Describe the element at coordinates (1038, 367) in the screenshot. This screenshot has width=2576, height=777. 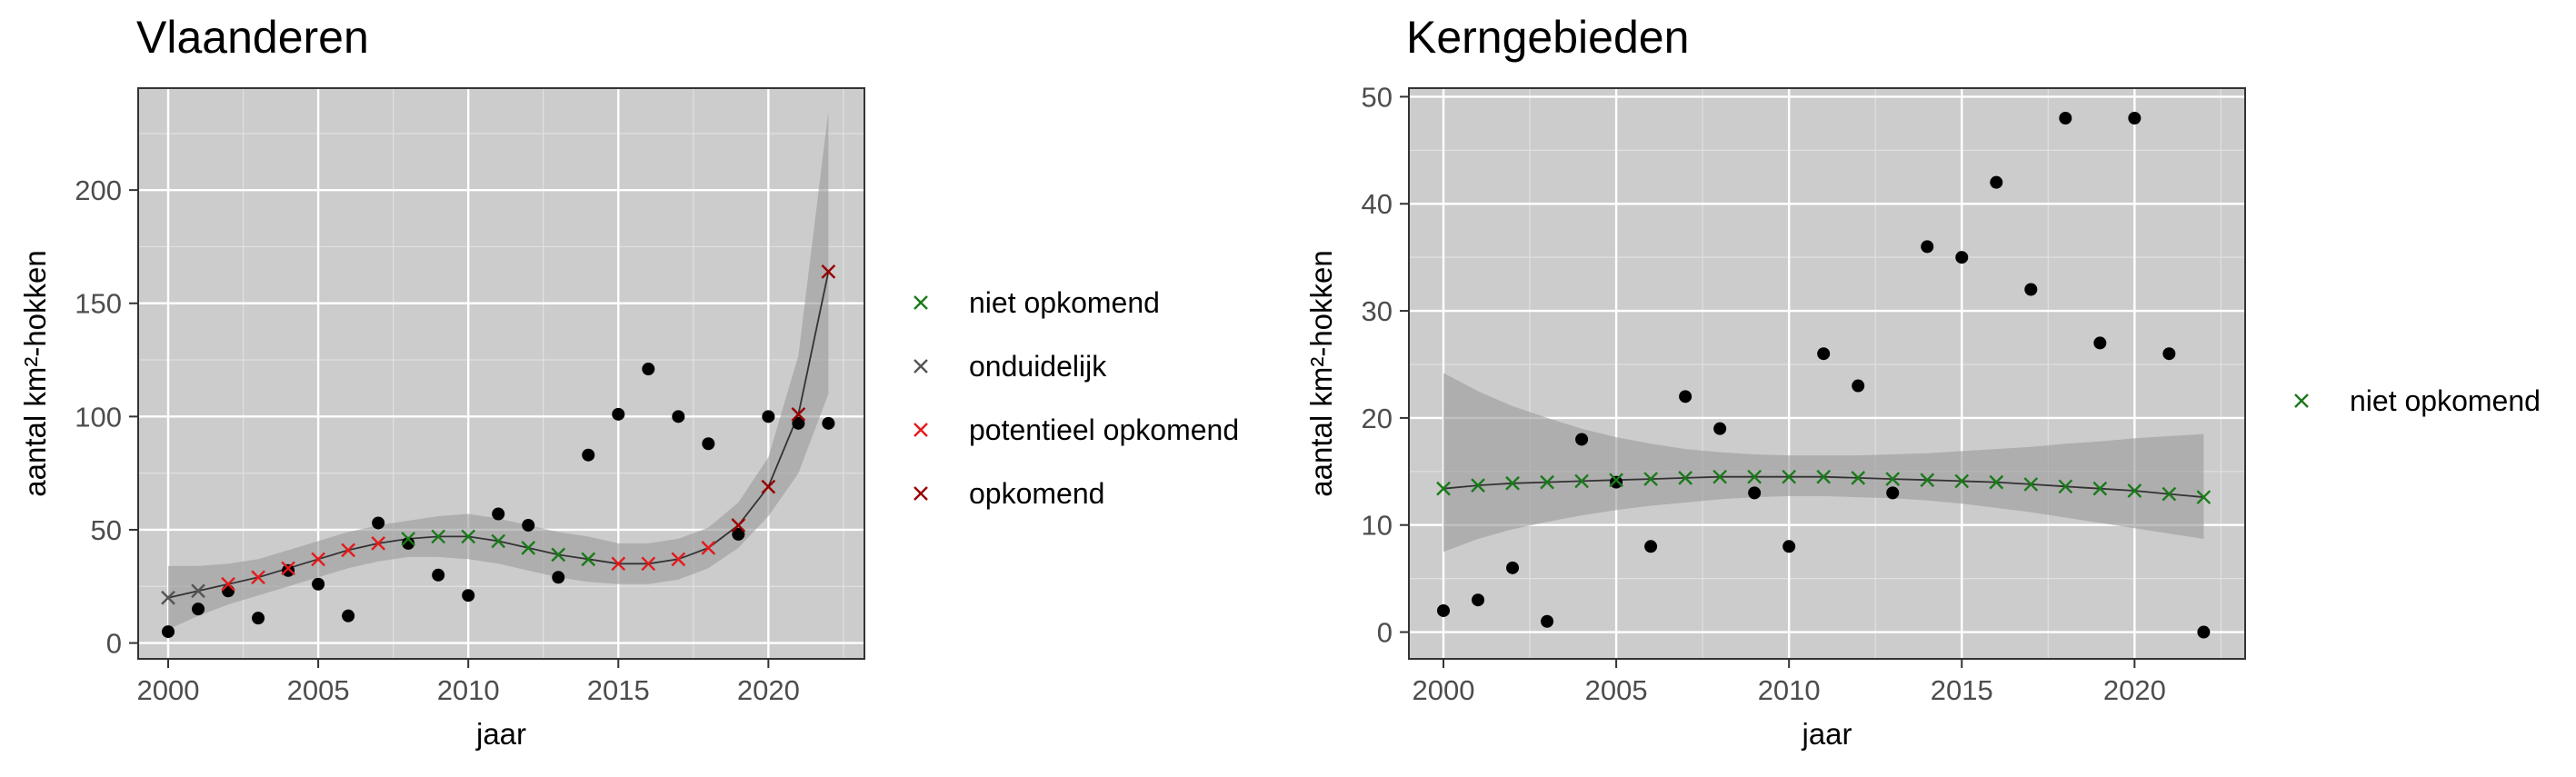
I see `legend-label: onduidelijk` at that location.